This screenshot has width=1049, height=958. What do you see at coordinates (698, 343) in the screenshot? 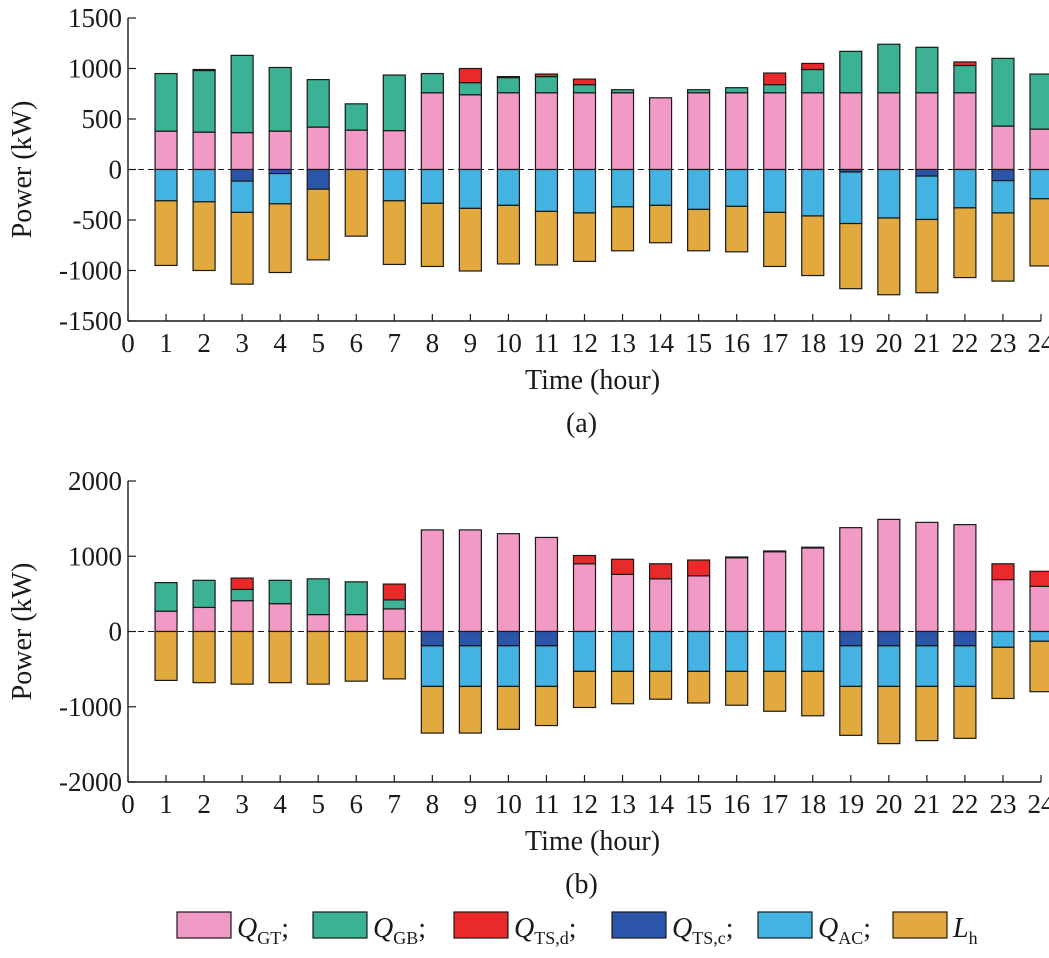
I see `x-tick-label: 15` at bounding box center [698, 343].